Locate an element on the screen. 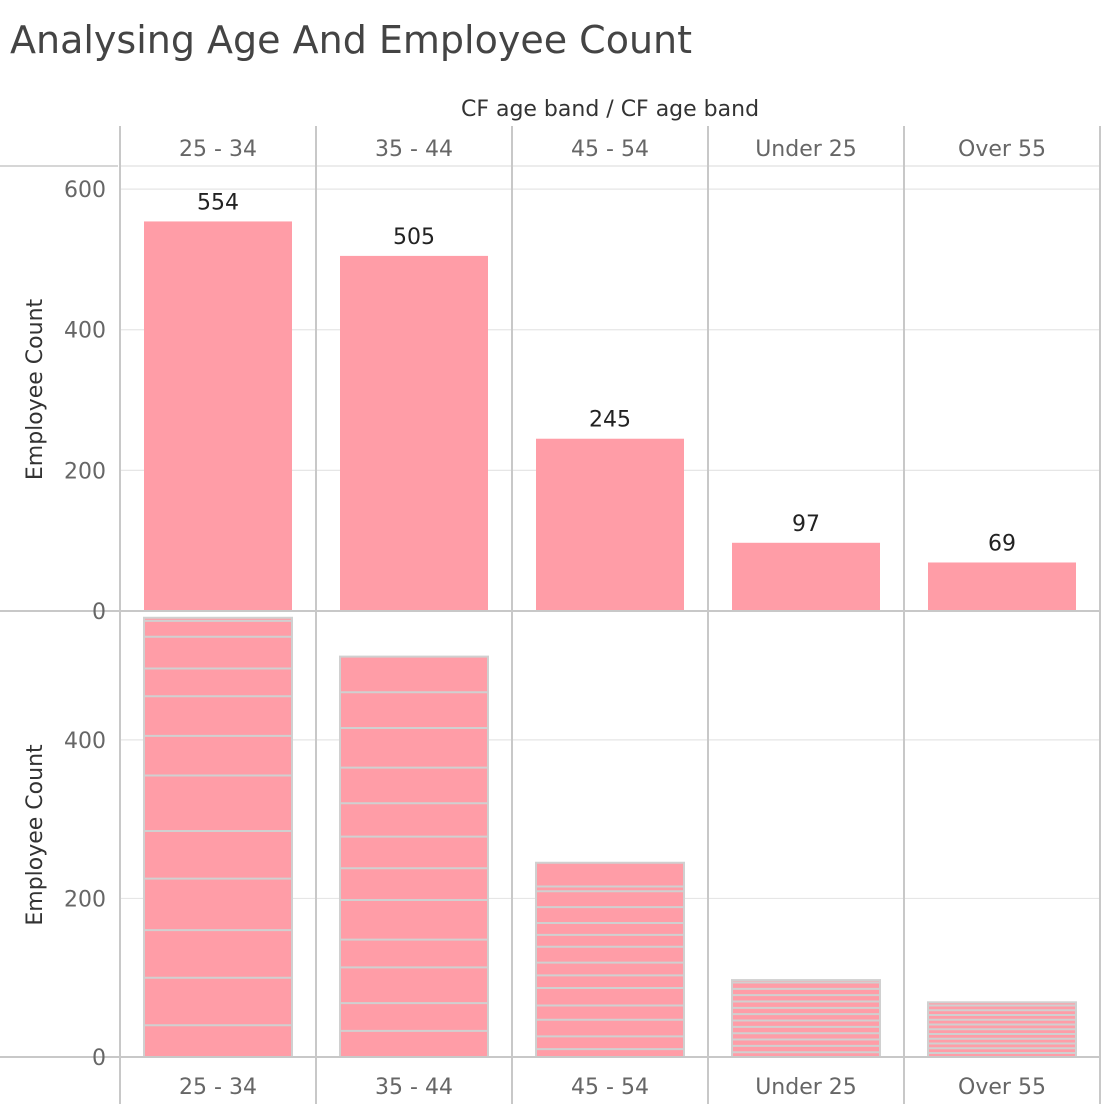 This screenshot has width=1104, height=1104. column-label-bottom: Over 55 is located at coordinates (1002, 1087).